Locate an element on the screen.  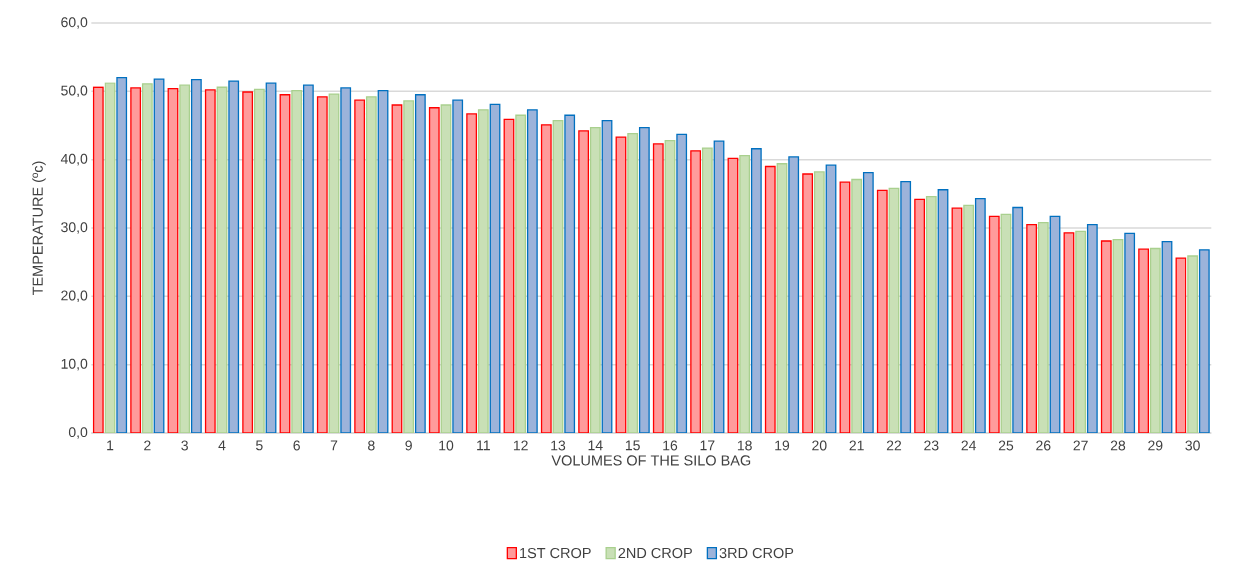
x-tick-label: 21 is located at coordinates (856, 445).